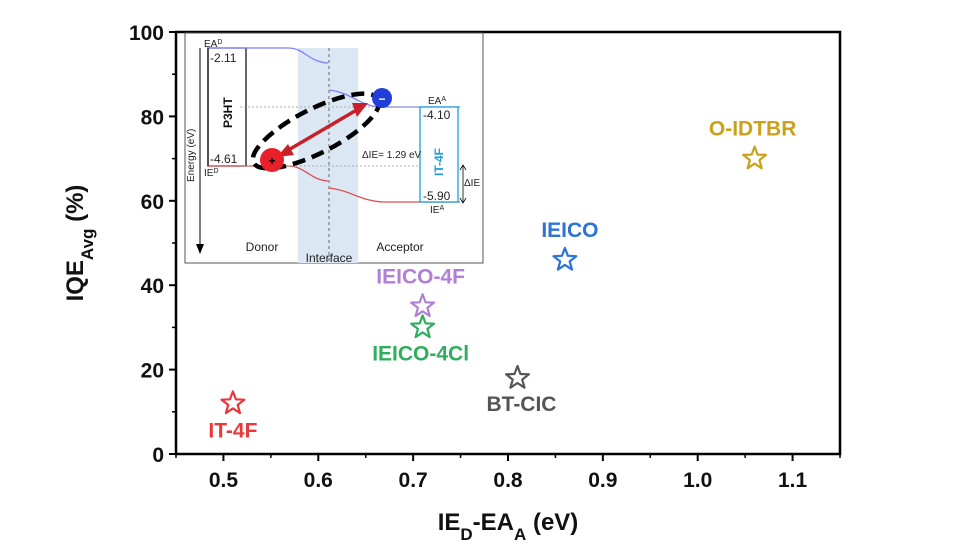 Image resolution: width=977 pixels, height=550 pixels. Describe the element at coordinates (413, 480) in the screenshot. I see `x-tick-label: 0.7` at that location.